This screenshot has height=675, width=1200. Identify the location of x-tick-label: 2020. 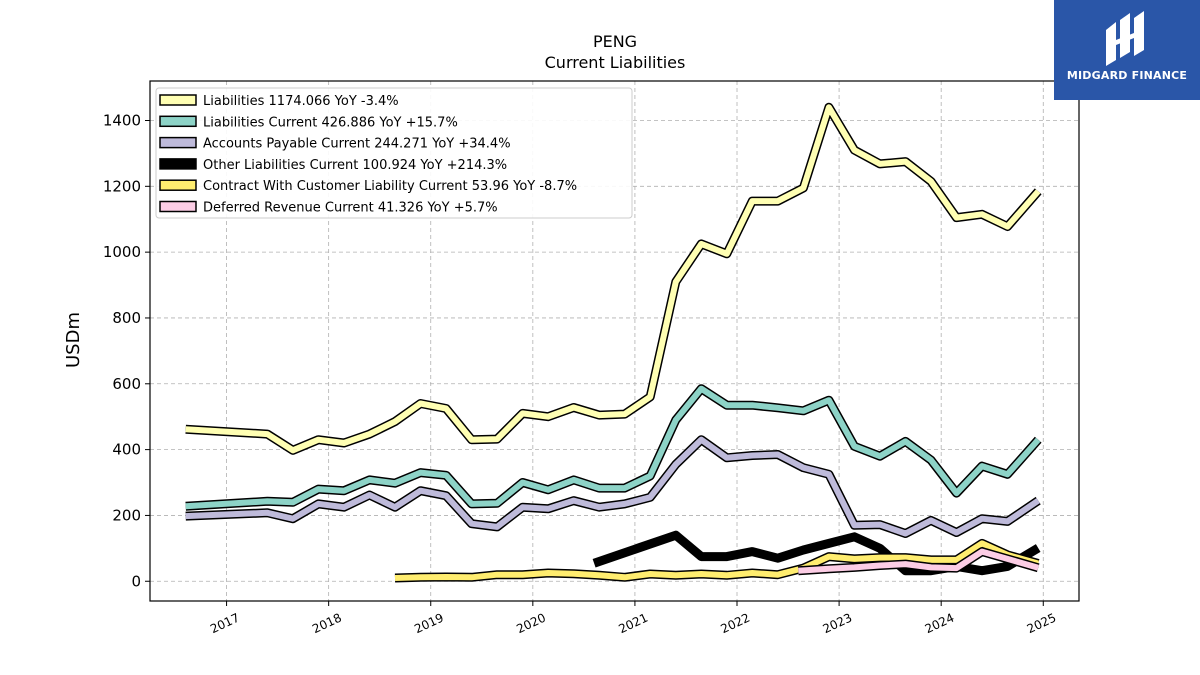
(531, 624).